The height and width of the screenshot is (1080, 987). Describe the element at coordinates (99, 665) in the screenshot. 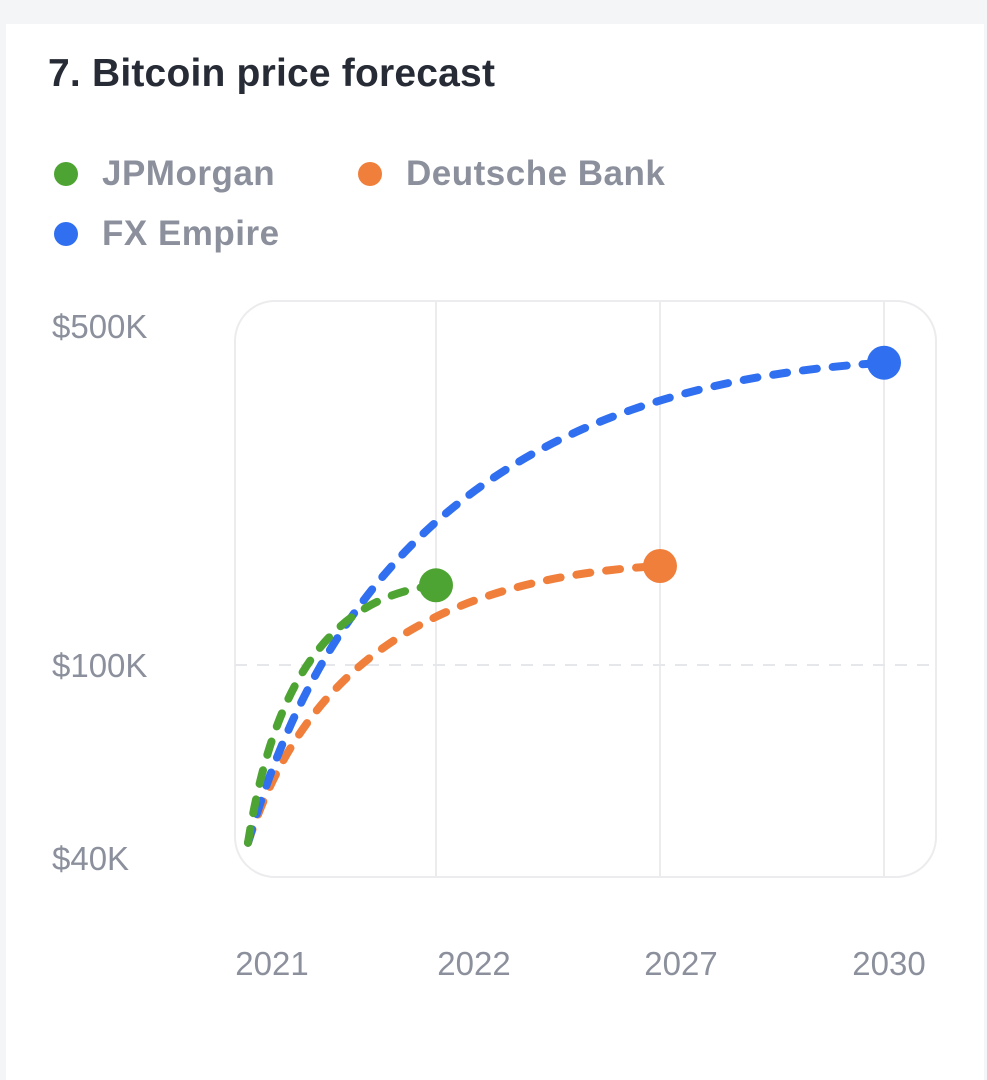

I see `y-tick-label: $100K` at that location.